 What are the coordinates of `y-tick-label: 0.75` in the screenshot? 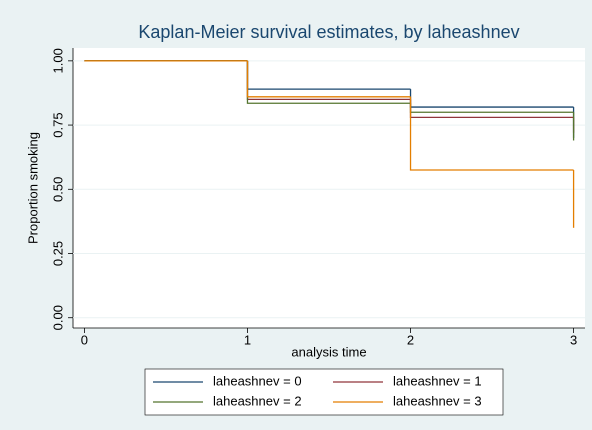 It's located at (57, 124).